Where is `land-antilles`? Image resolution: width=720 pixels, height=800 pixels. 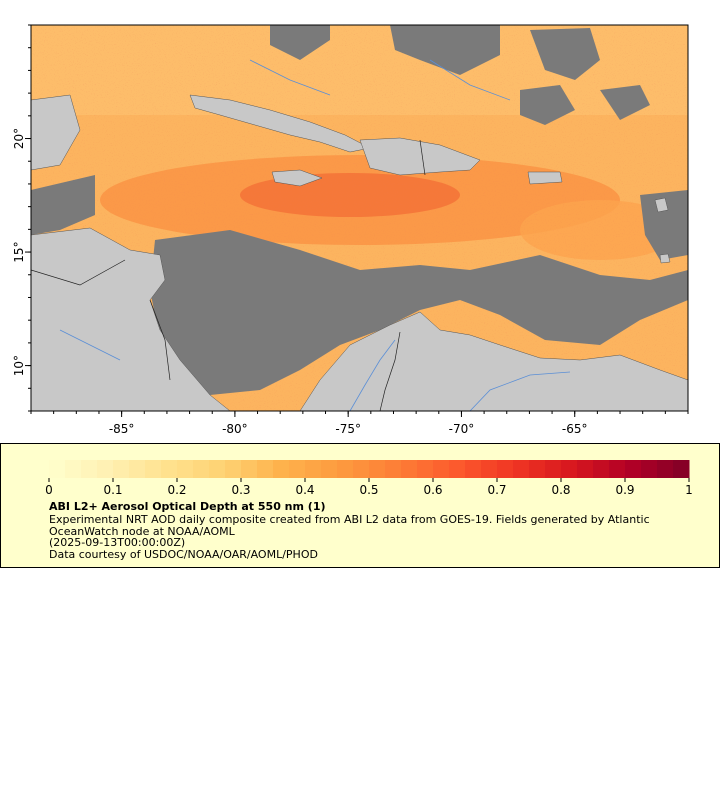
land-antilles is located at coordinates (661, 205).